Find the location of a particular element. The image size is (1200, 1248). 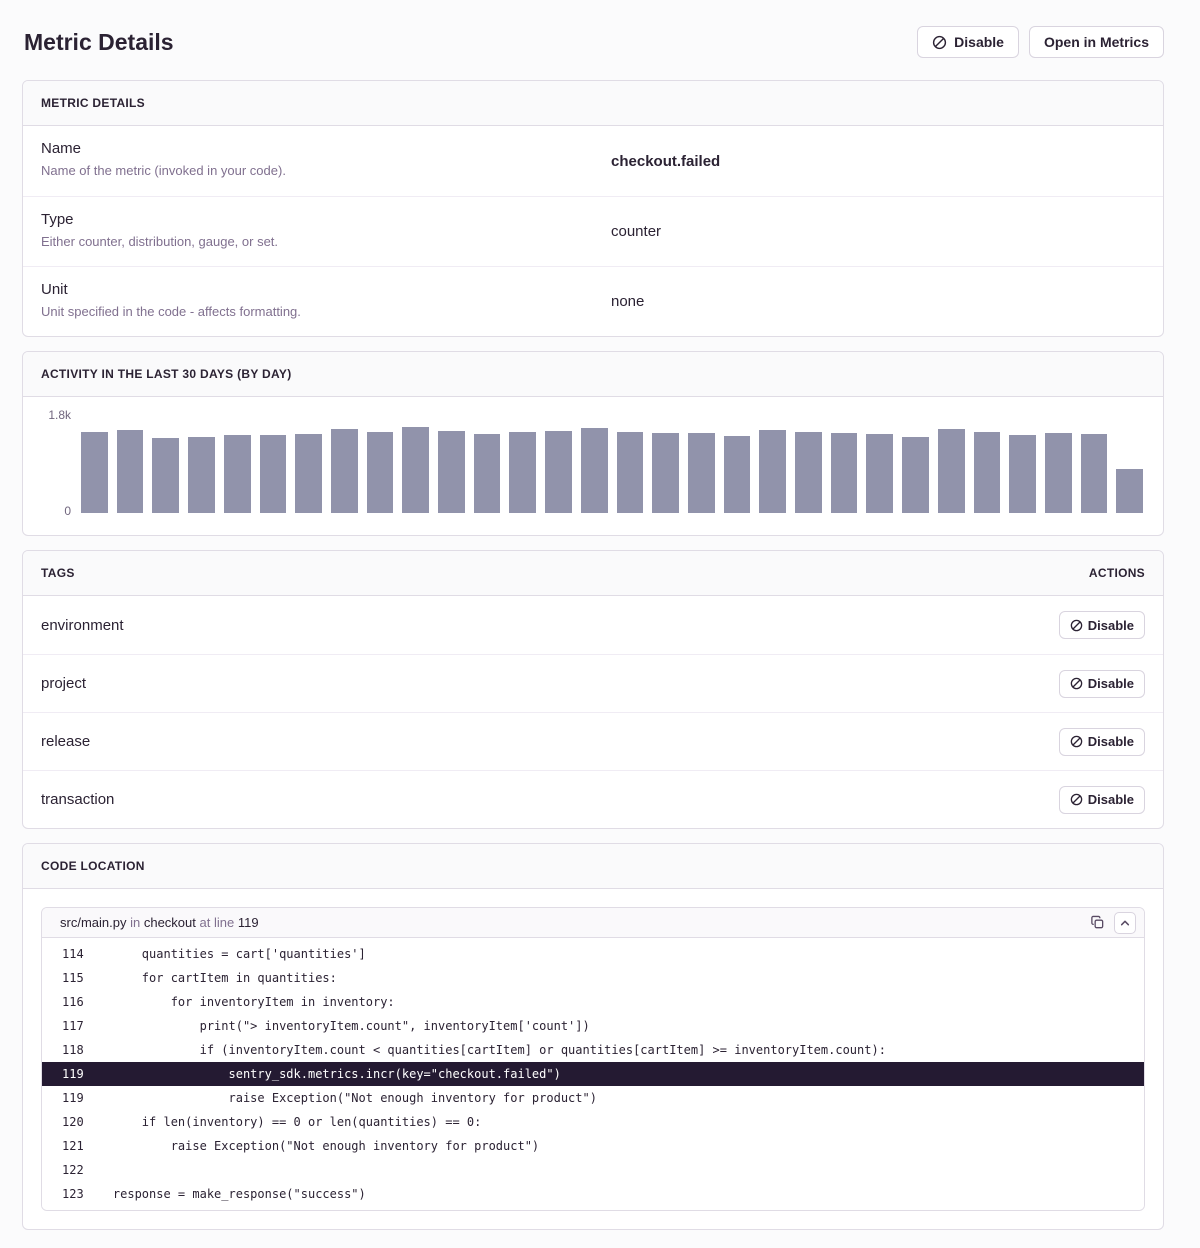

tag-name: environment is located at coordinates (82, 625).